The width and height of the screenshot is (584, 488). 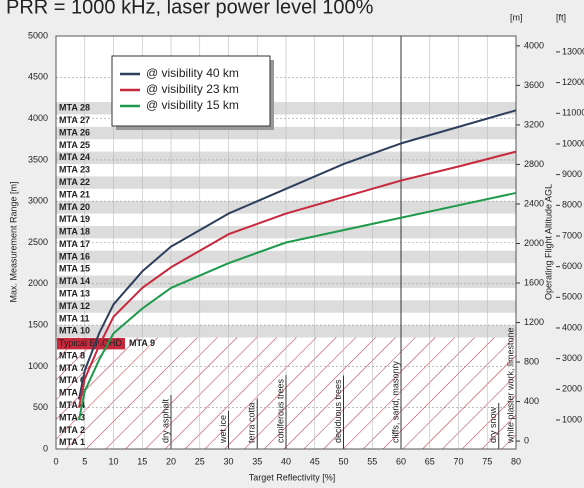 What do you see at coordinates (38, 324) in the screenshot?
I see `y-tick-label: 1500` at bounding box center [38, 324].